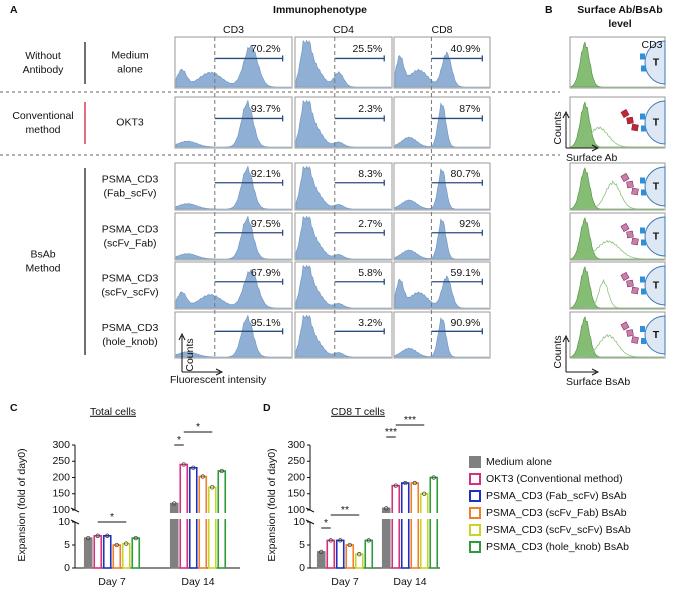  Describe the element at coordinates (61, 477) in the screenshot. I see `y-tick-label: 200` at that location.